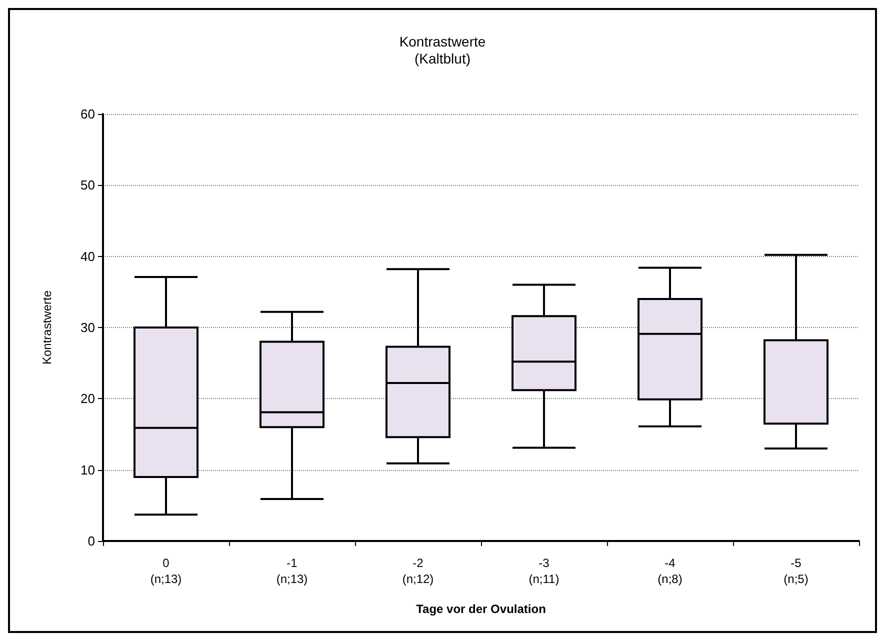 Image resolution: width=887 pixels, height=641 pixels. I want to click on x-tick-label: 0 (n;13), so click(166, 571).